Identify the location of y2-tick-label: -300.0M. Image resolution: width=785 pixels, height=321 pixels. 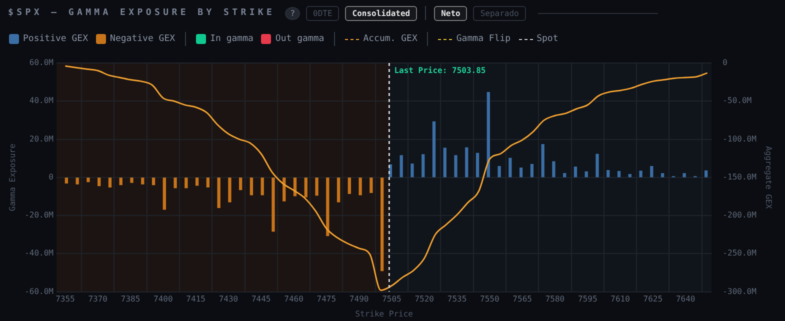
(739, 291).